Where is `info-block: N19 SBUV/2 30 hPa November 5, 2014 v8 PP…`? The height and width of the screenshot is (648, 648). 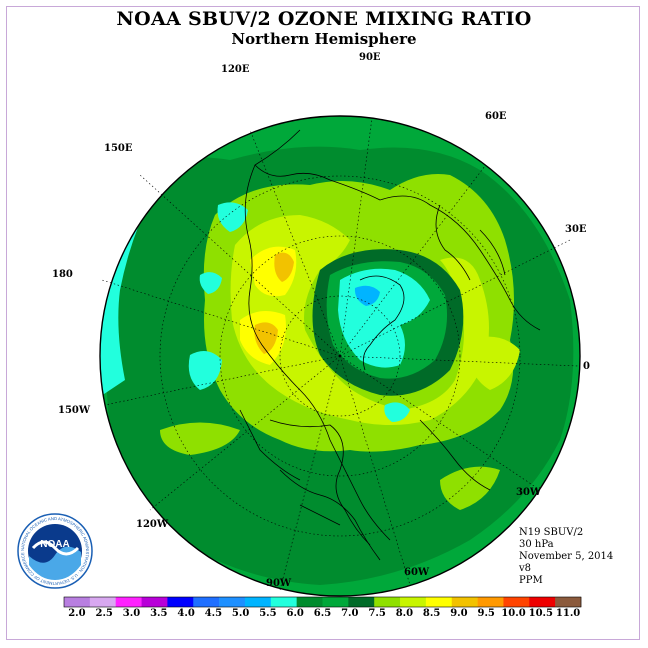 info-block: N19 SBUV/2 30 hPa November 5, 2014 v8 PP… is located at coordinates (566, 557).